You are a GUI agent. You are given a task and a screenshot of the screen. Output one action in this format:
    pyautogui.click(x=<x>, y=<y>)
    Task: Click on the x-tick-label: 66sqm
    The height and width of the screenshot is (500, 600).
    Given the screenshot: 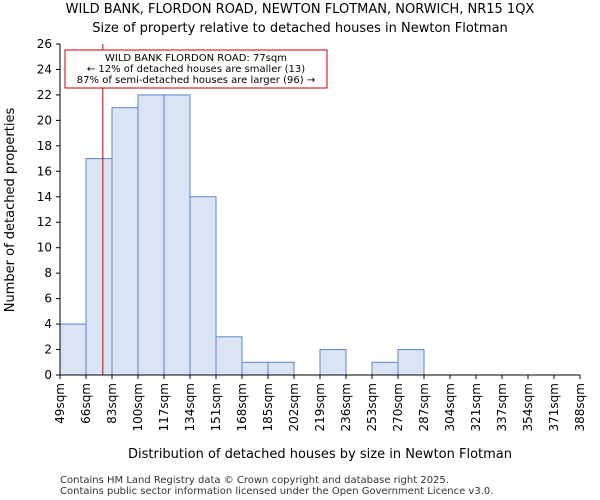 What is the action you would take?
    pyautogui.click(x=86, y=403)
    